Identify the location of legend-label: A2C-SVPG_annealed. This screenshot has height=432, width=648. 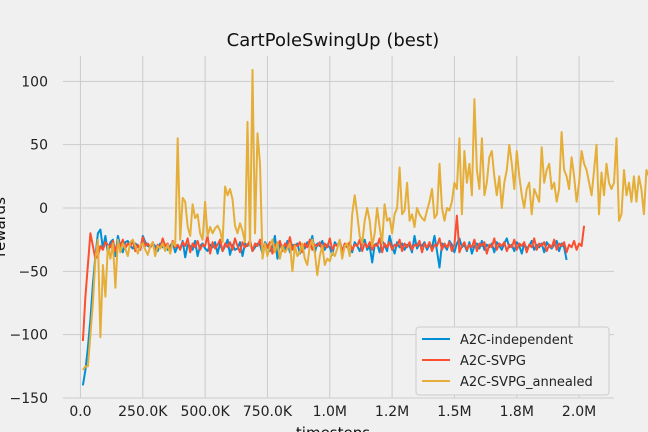
(526, 382).